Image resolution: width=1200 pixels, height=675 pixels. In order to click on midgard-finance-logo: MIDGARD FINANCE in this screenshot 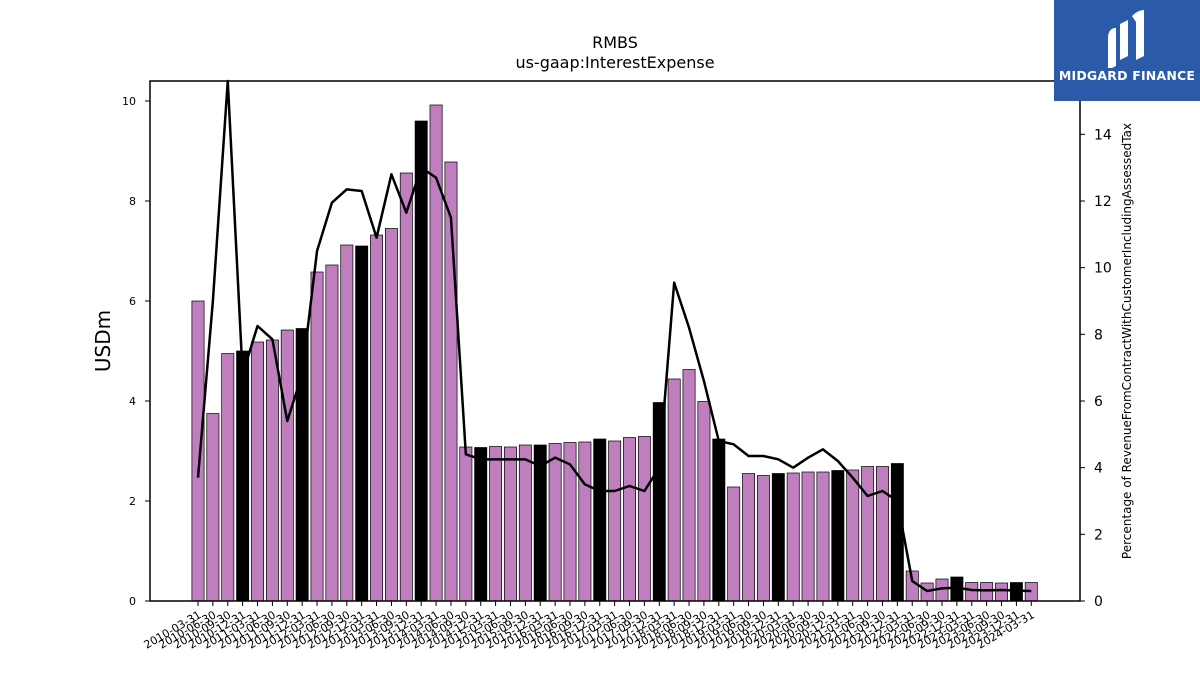, I will do `click(1127, 50)`.